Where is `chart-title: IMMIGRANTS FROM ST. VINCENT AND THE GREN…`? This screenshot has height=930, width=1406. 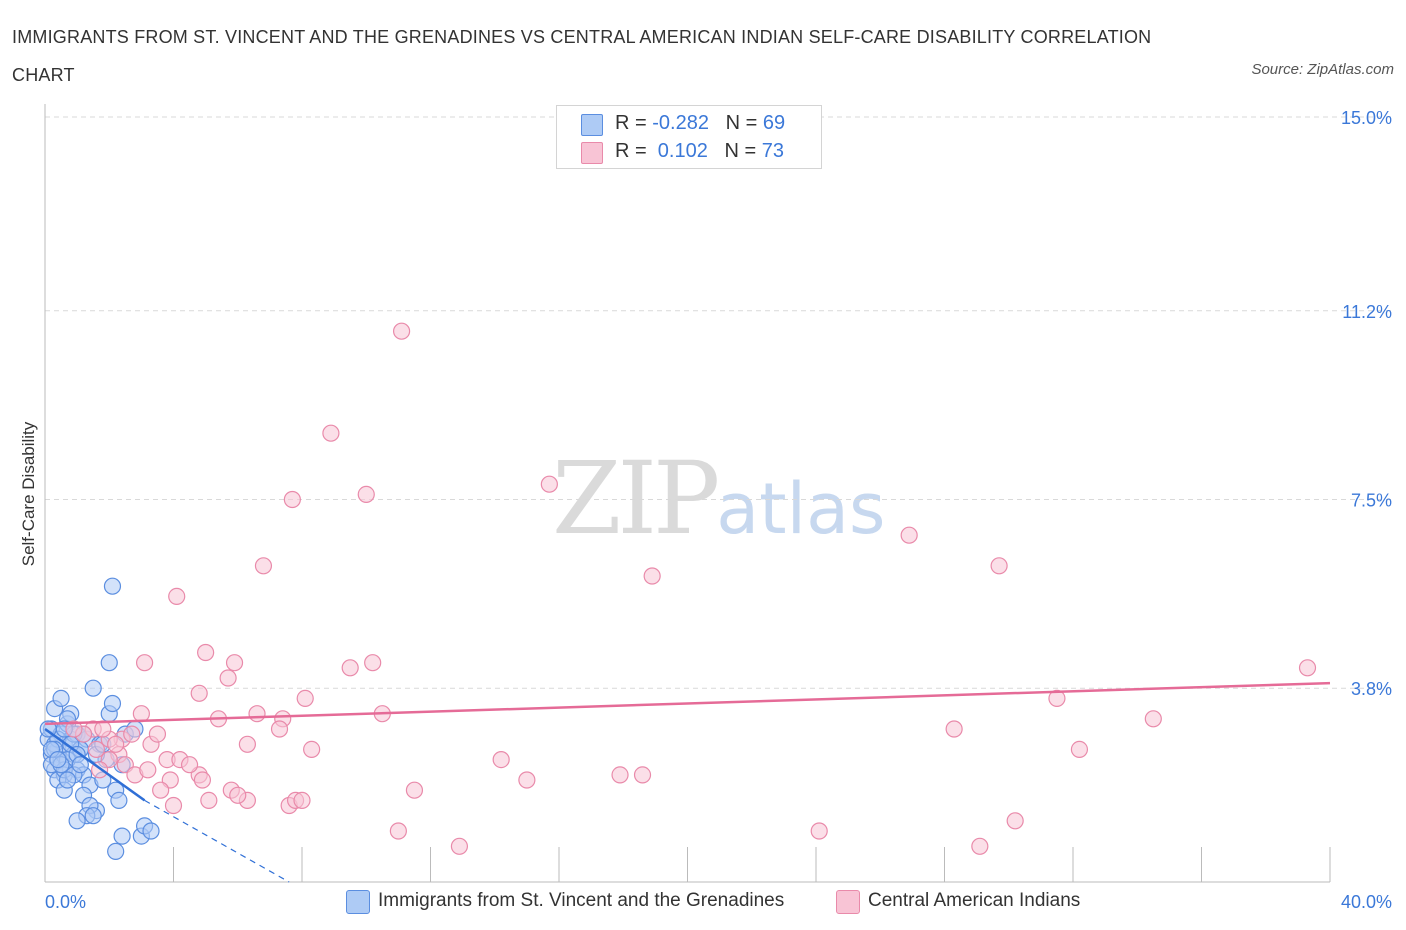 chart-title: IMMIGRANTS FROM ST. VINCENT AND THE GREN… is located at coordinates (582, 56).